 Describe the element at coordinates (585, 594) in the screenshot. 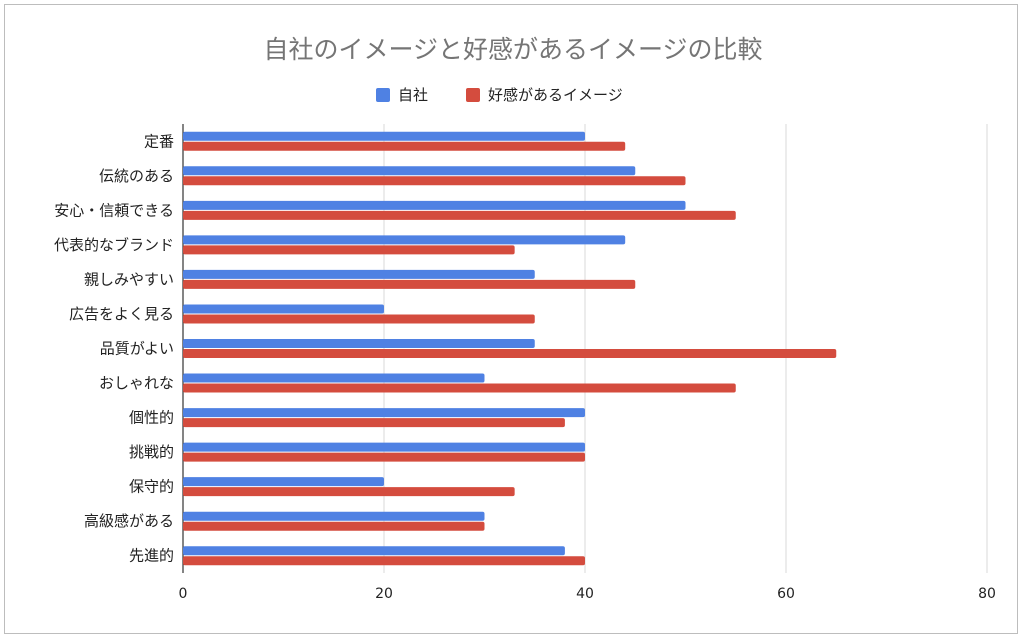

I see `x-tick-label: 40` at that location.